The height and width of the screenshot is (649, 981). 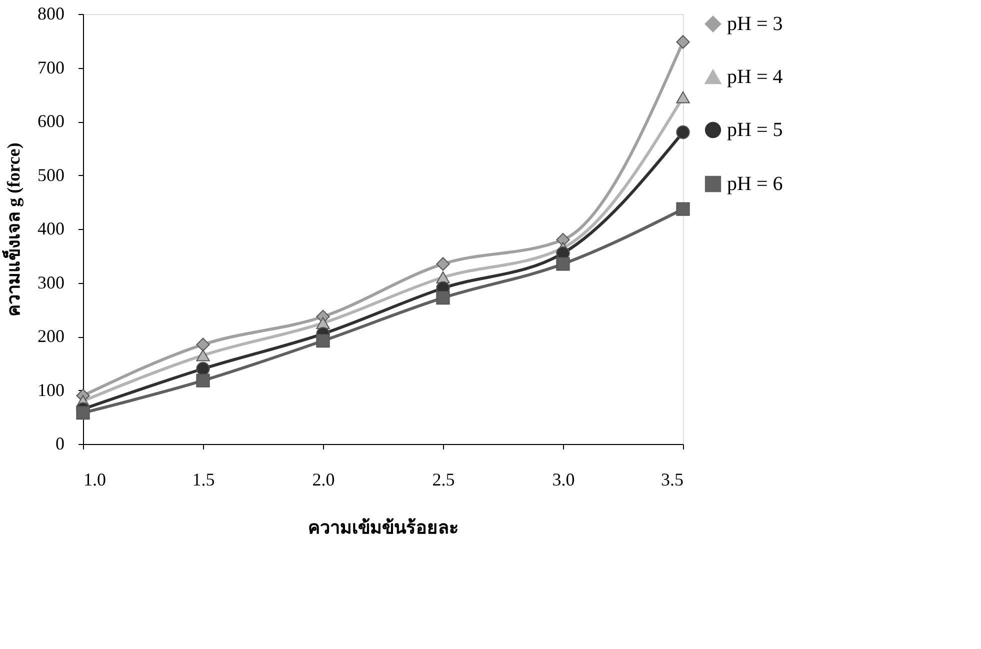 What do you see at coordinates (51, 174) in the screenshot?
I see `y-tick-label: 500` at bounding box center [51, 174].